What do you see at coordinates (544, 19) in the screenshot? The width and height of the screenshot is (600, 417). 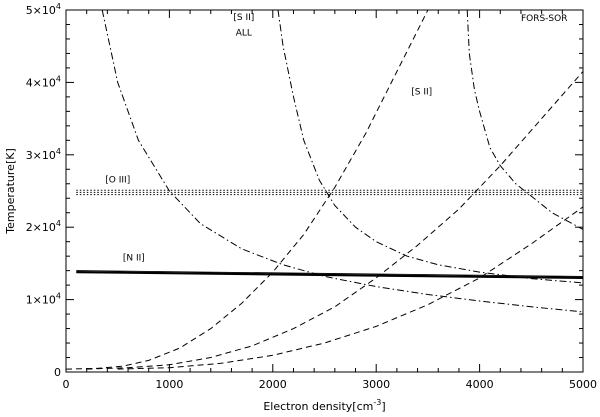 I see `annotation-label: FORS-SOR` at bounding box center [544, 19].